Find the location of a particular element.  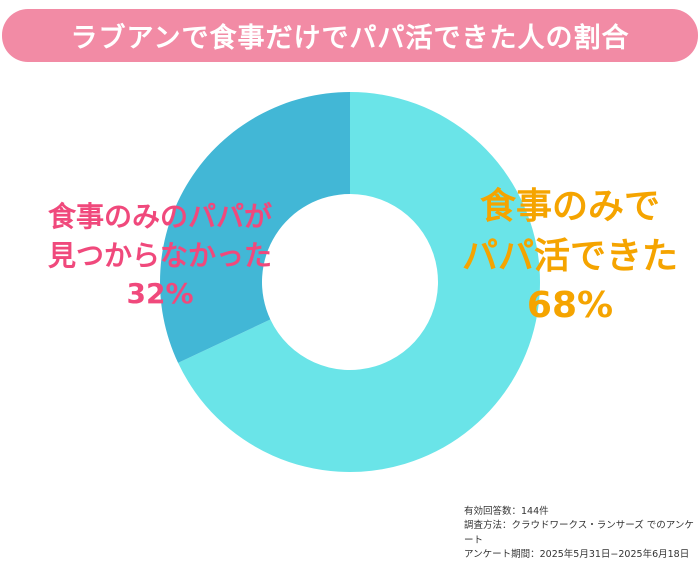

footer-line: 有効回答数：144件 is located at coordinates (506, 511).